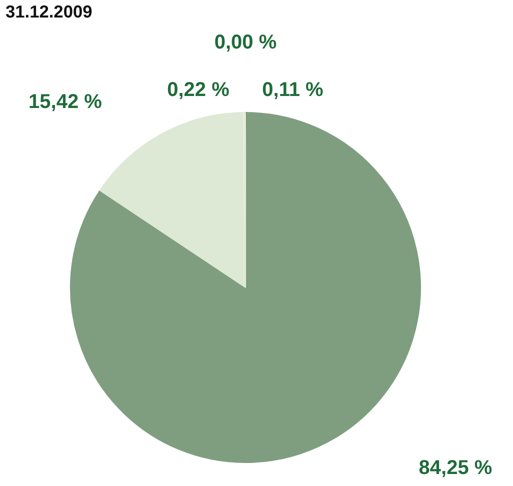 The width and height of the screenshot is (513, 486). What do you see at coordinates (455, 467) in the screenshot?
I see `data-label: 84,25 %` at bounding box center [455, 467].